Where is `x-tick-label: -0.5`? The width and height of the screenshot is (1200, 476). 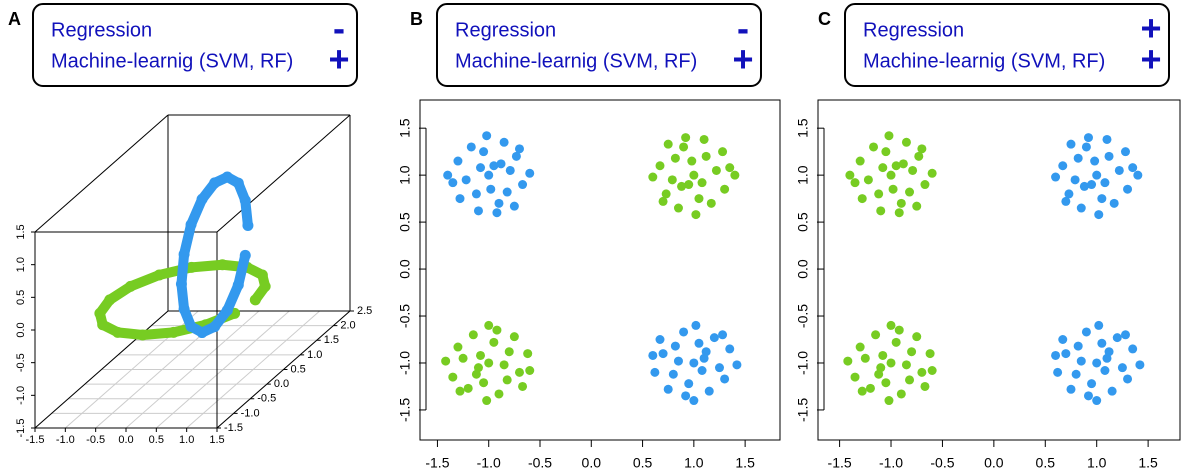 x-tick-label: -0.5 is located at coordinates (95, 440).